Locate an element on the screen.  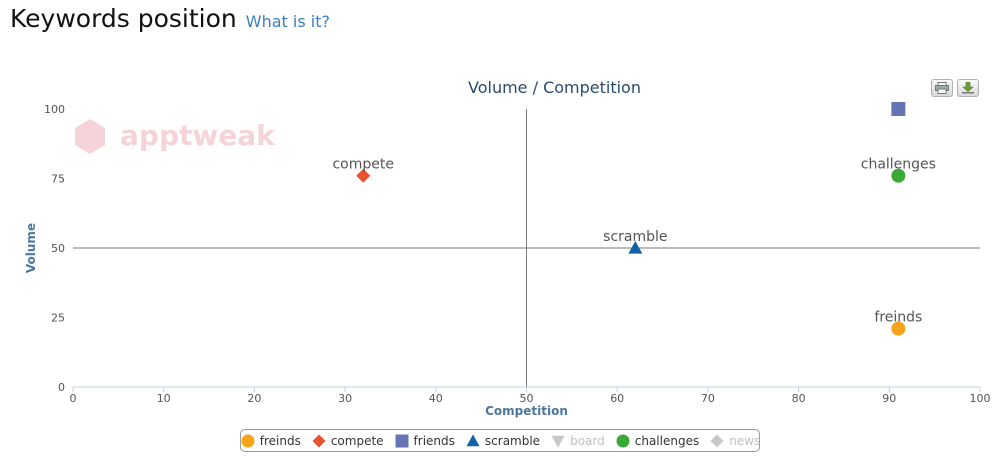
y-tick-label: 0 is located at coordinates (61, 387).